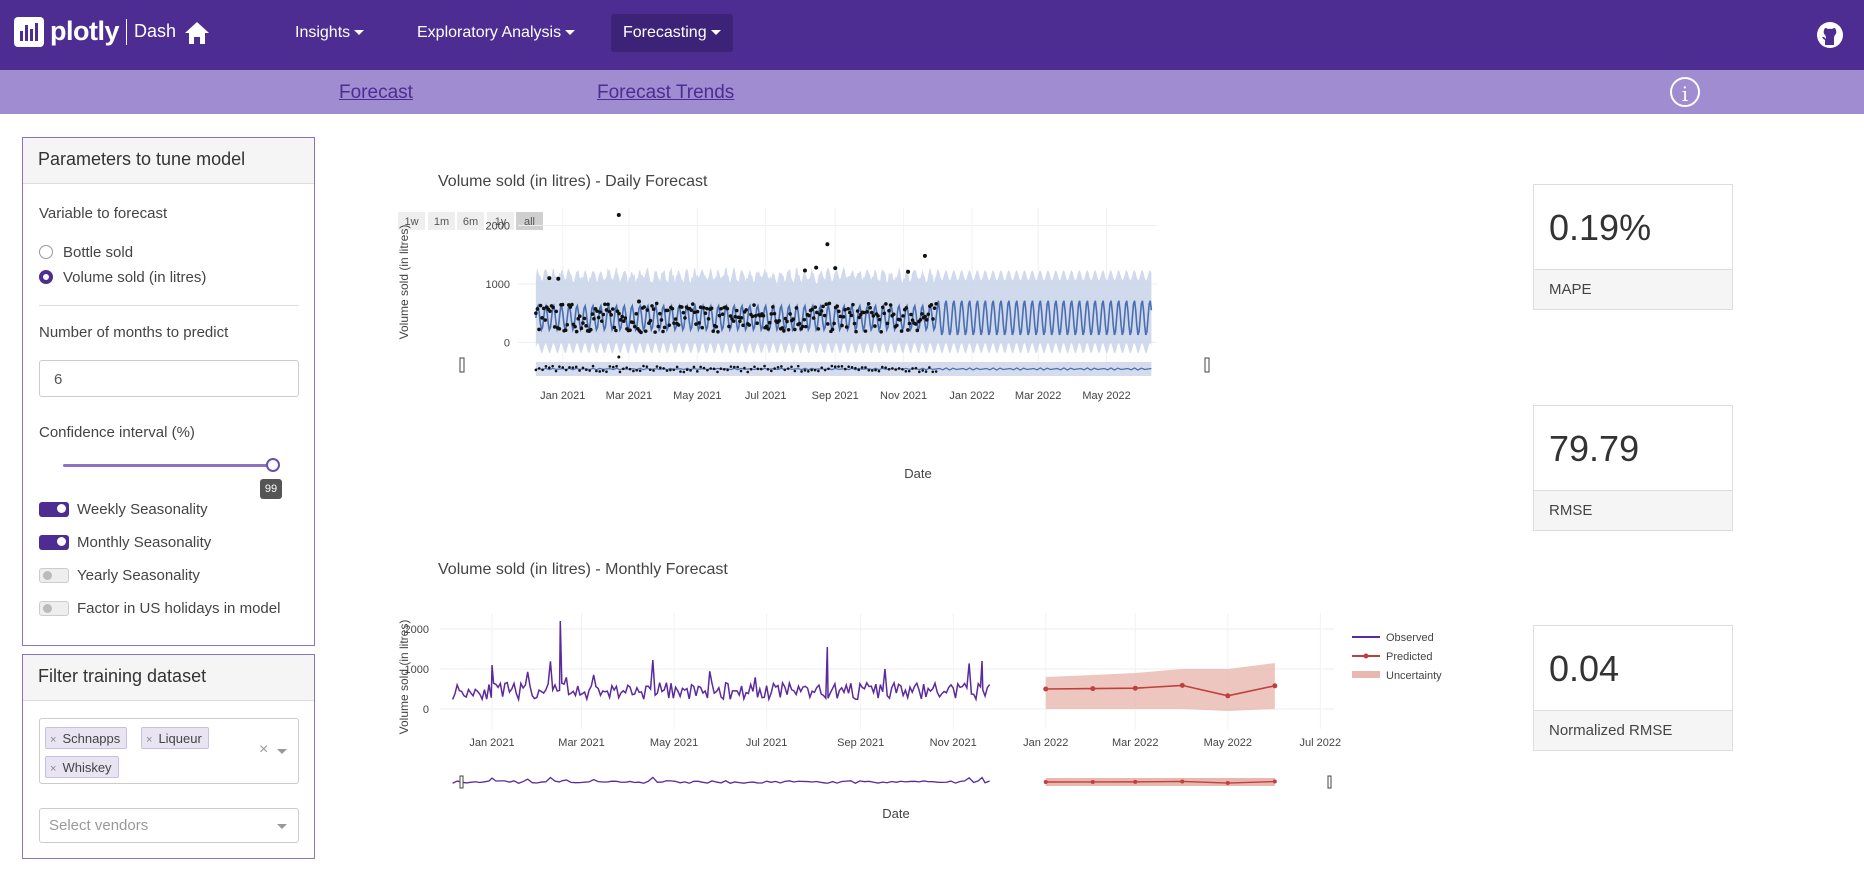 The width and height of the screenshot is (1864, 870). I want to click on ci-slider-track, so click(168, 465).